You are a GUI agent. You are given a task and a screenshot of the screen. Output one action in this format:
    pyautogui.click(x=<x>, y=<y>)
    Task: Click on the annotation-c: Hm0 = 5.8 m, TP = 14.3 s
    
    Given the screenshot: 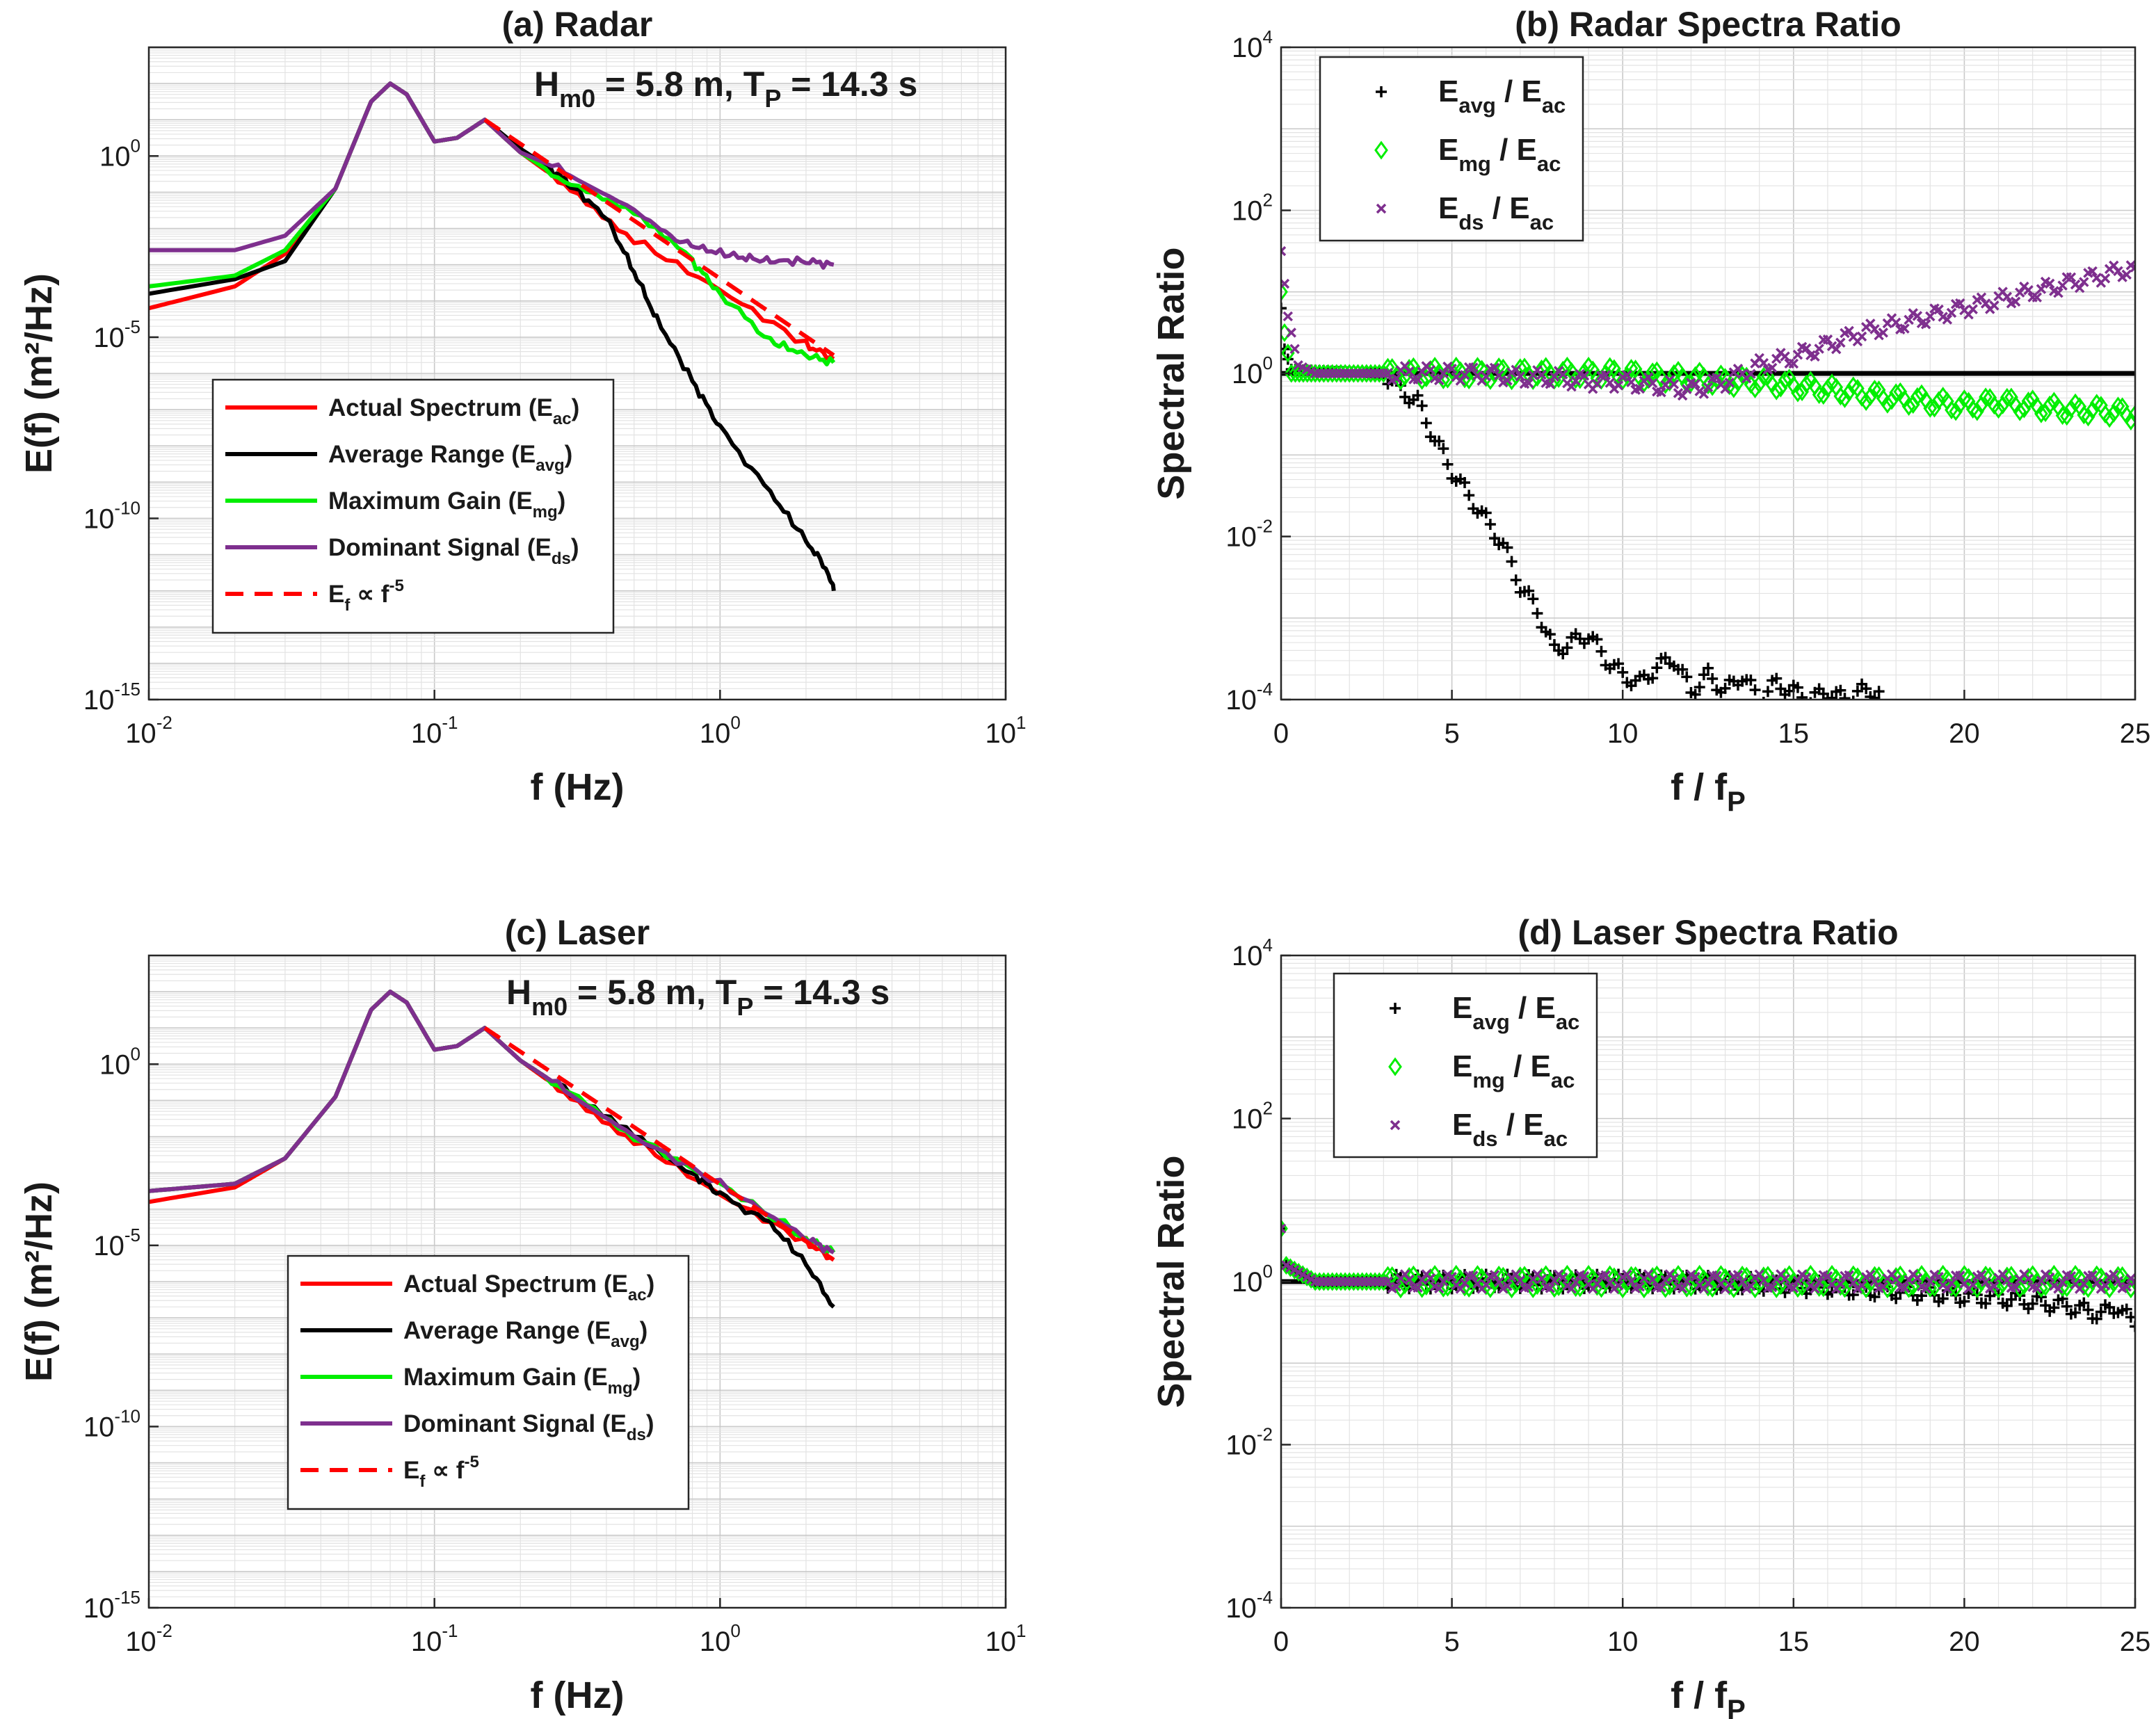 What is the action you would take?
    pyautogui.click(x=698, y=997)
    